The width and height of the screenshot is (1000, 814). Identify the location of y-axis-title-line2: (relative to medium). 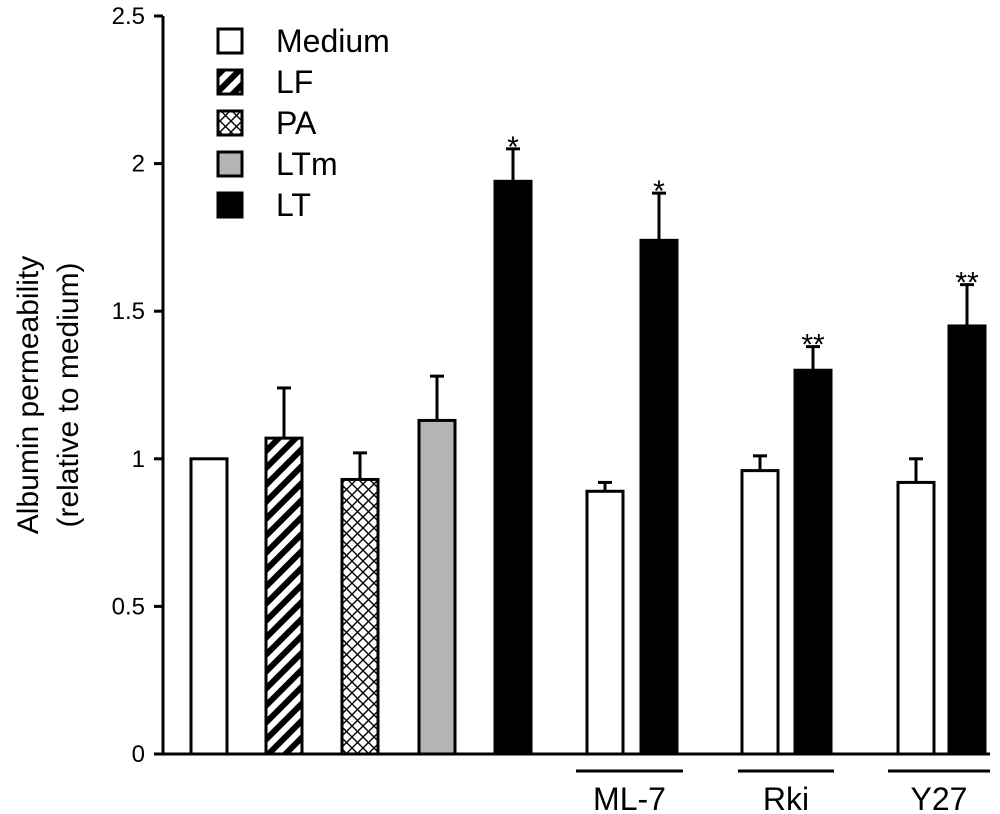
(68, 394).